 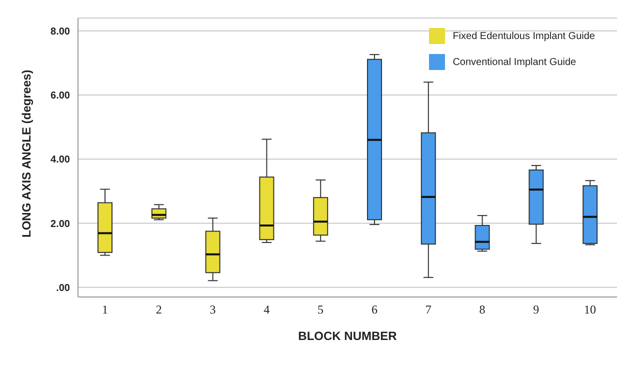 I want to click on y-axis-title: LONG AXIS ANGLE (degrees), so click(x=26, y=154).